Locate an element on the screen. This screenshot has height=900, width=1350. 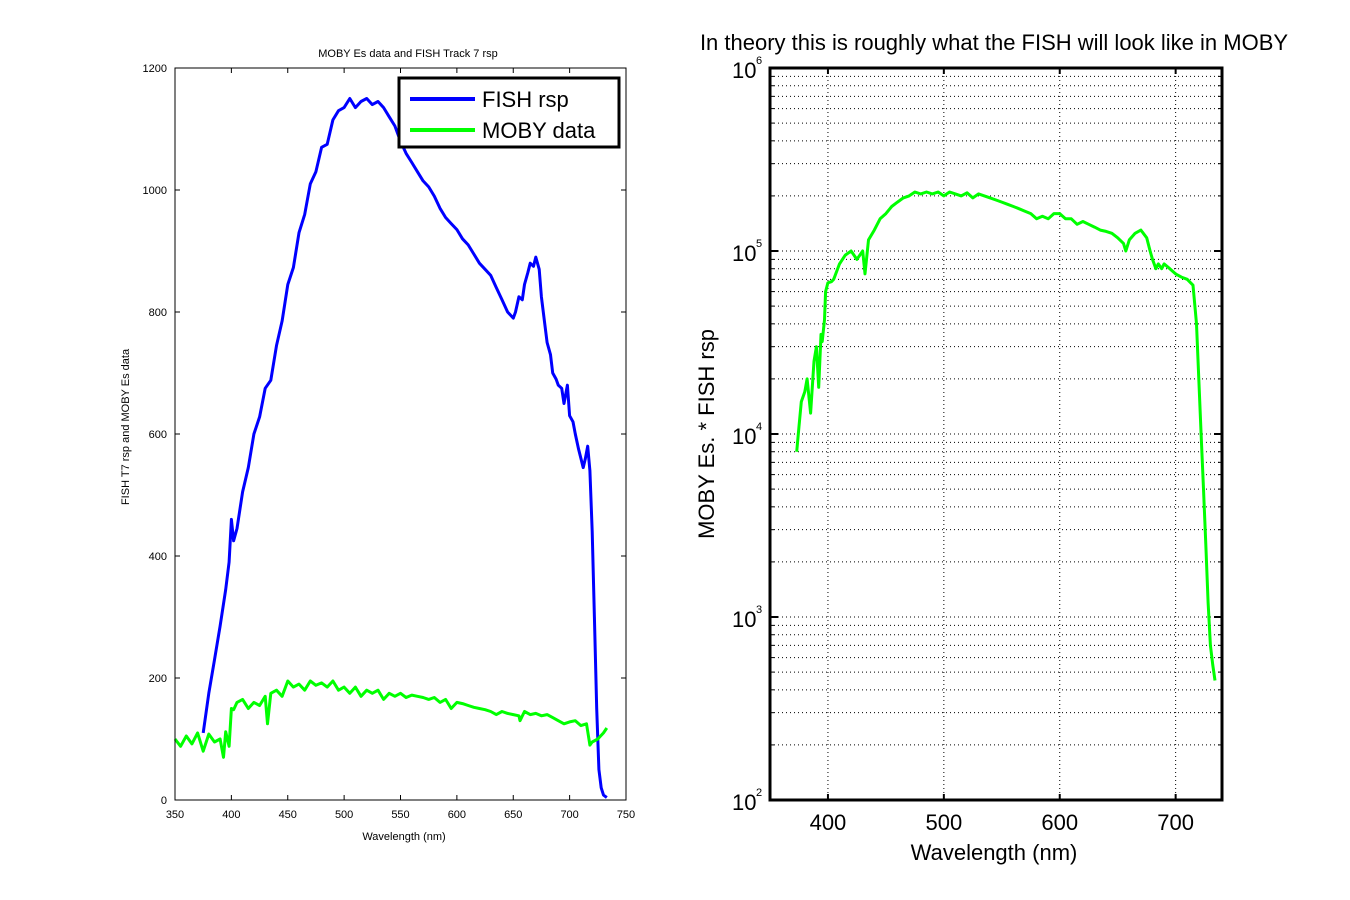
right-y-axis-label: MOBY Es. * FISH rsp is located at coordinates (706, 434).